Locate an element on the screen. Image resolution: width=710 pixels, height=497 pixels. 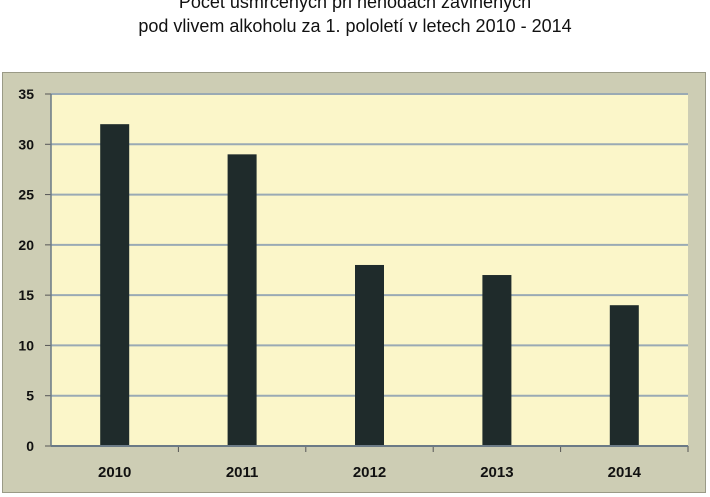
chart-title-line-1: Počet usmrcených při nehodách zaviněných is located at coordinates (355, 6).